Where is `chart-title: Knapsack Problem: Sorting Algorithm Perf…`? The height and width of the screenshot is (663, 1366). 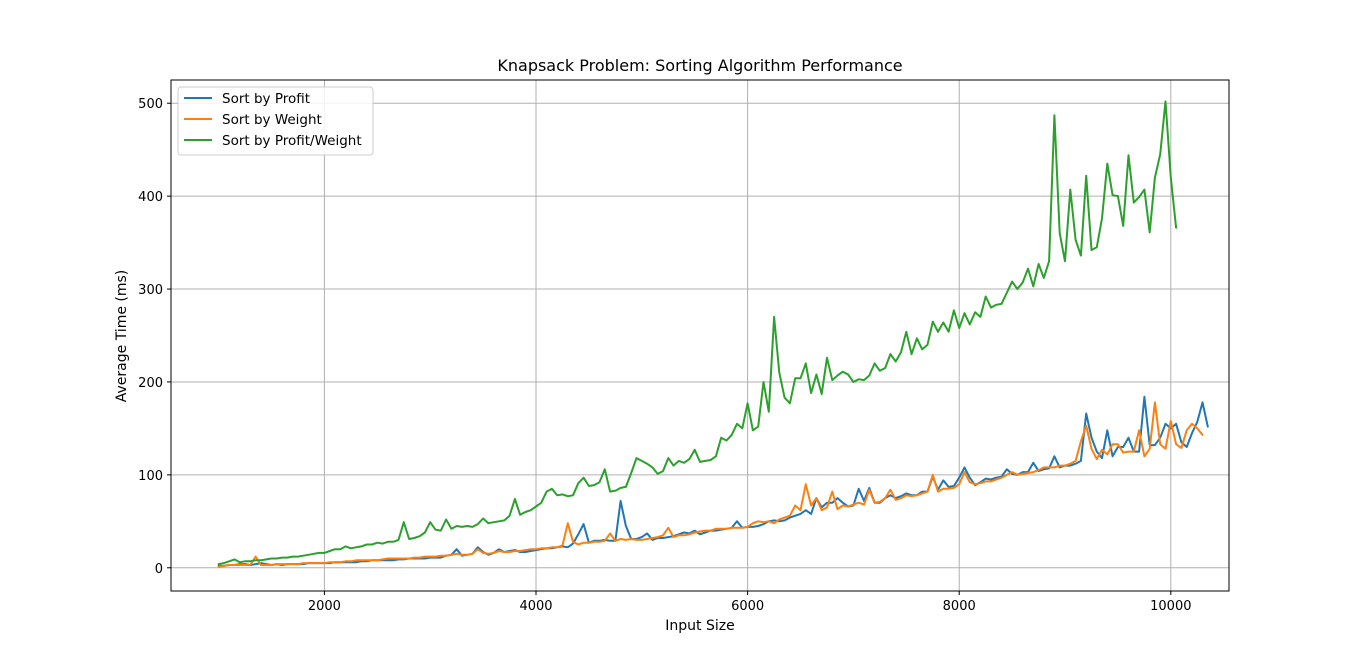 chart-title: Knapsack Problem: Sorting Algorithm Perf… is located at coordinates (699, 65).